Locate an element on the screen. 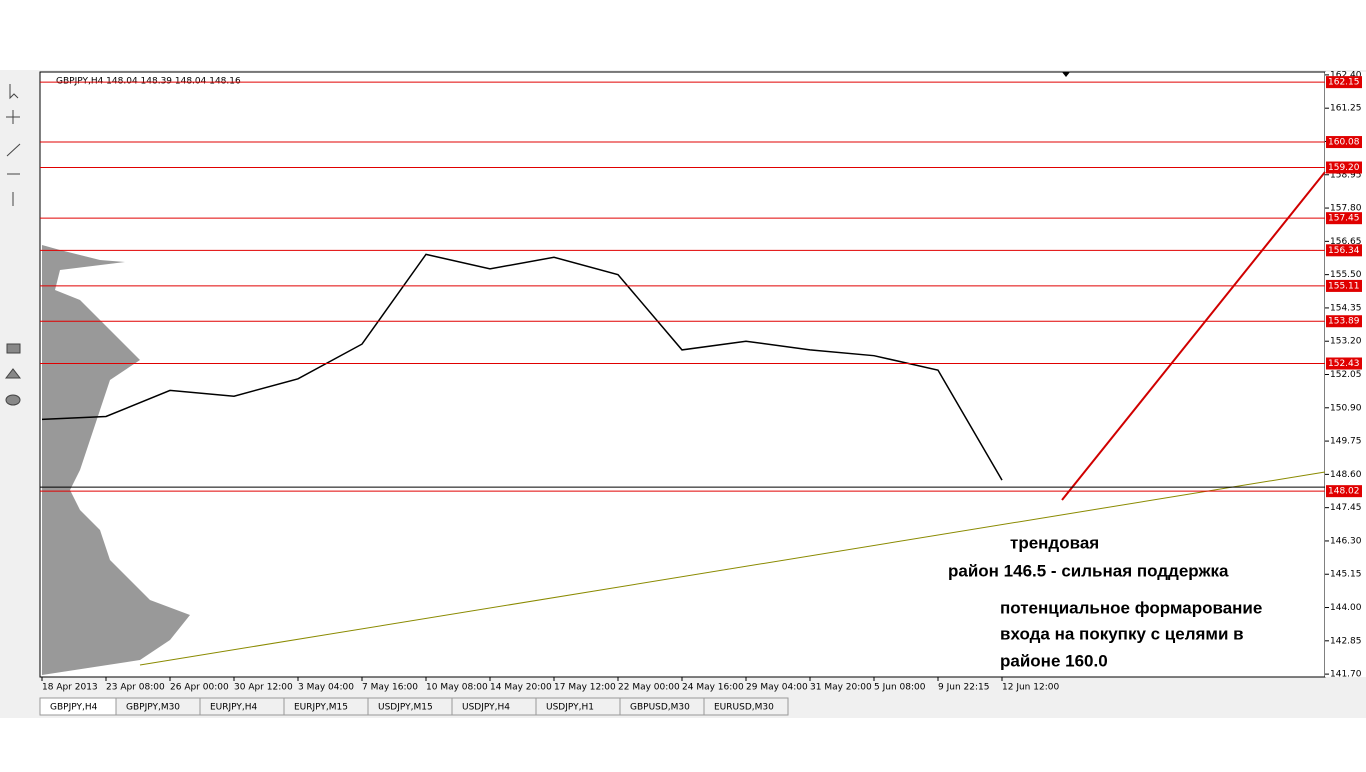  level-label: 153.89 is located at coordinates (1344, 322).